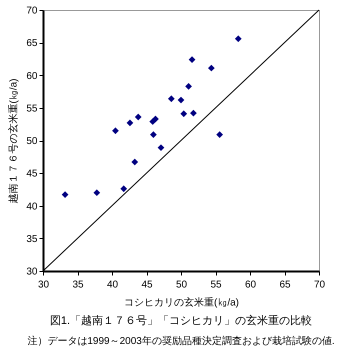 The width and height of the screenshot is (344, 360). I want to click on text: 図1.「越南１７６号」「コシヒカリ」の玄米重の比較, so click(181, 320).